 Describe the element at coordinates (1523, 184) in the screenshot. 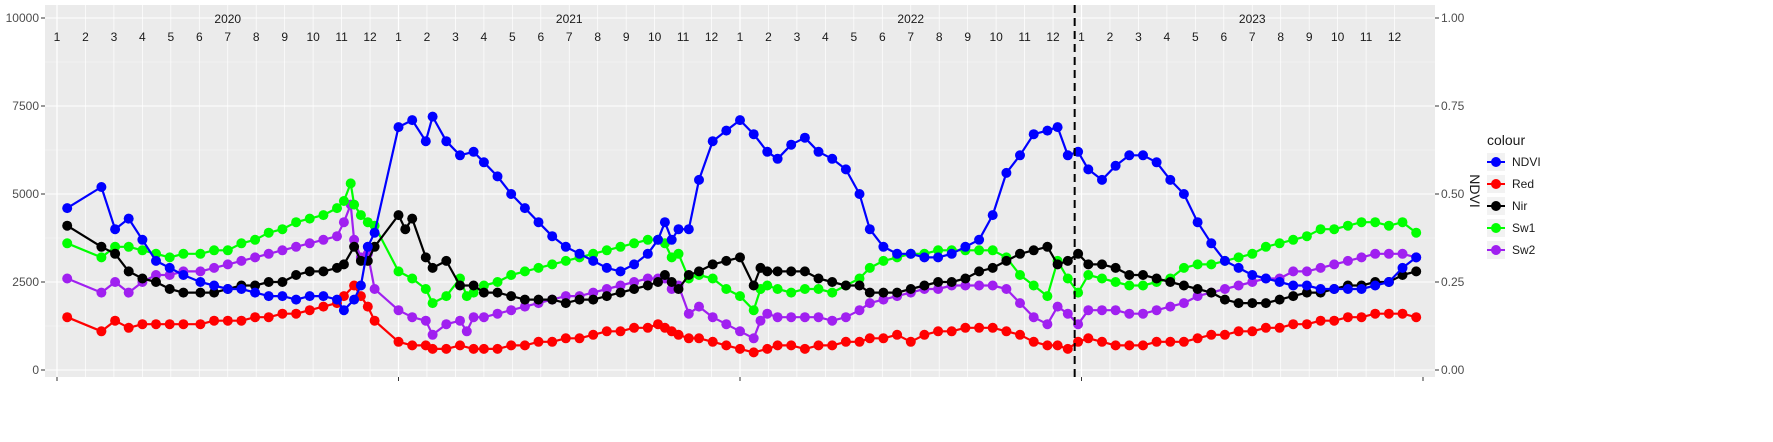

I see `legend-label-red: Red` at that location.